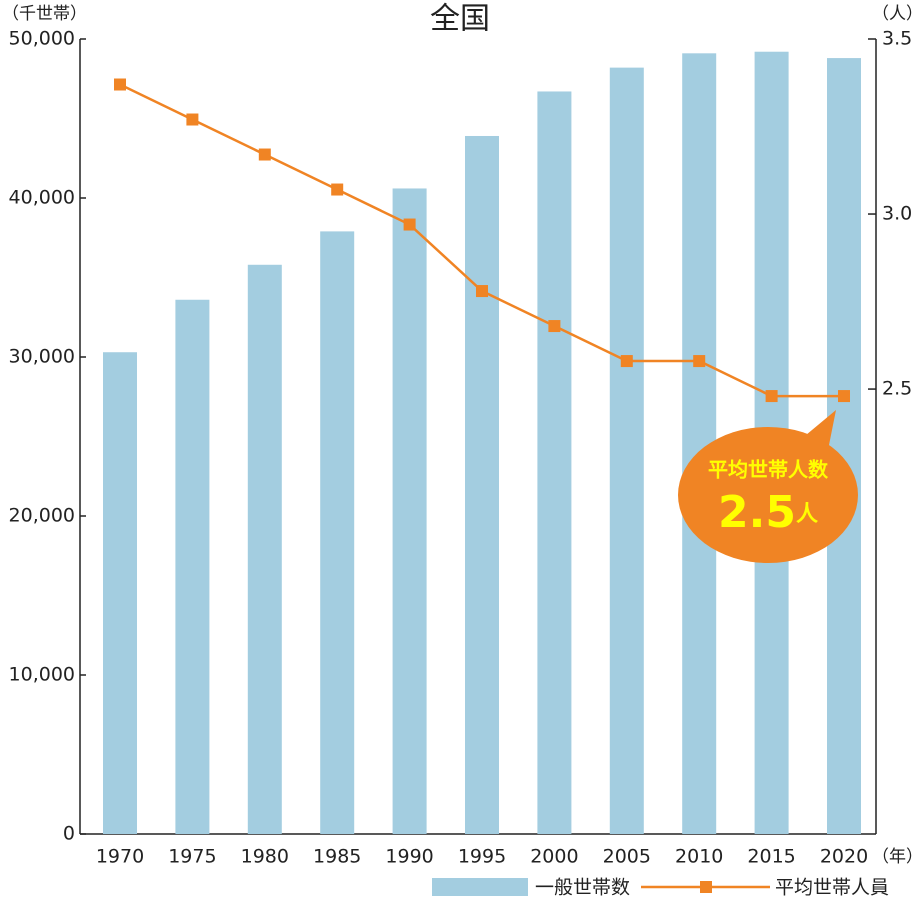 The width and height of the screenshot is (921, 921). I want to click on y-axis-label: （千世帯）, so click(44, 14).